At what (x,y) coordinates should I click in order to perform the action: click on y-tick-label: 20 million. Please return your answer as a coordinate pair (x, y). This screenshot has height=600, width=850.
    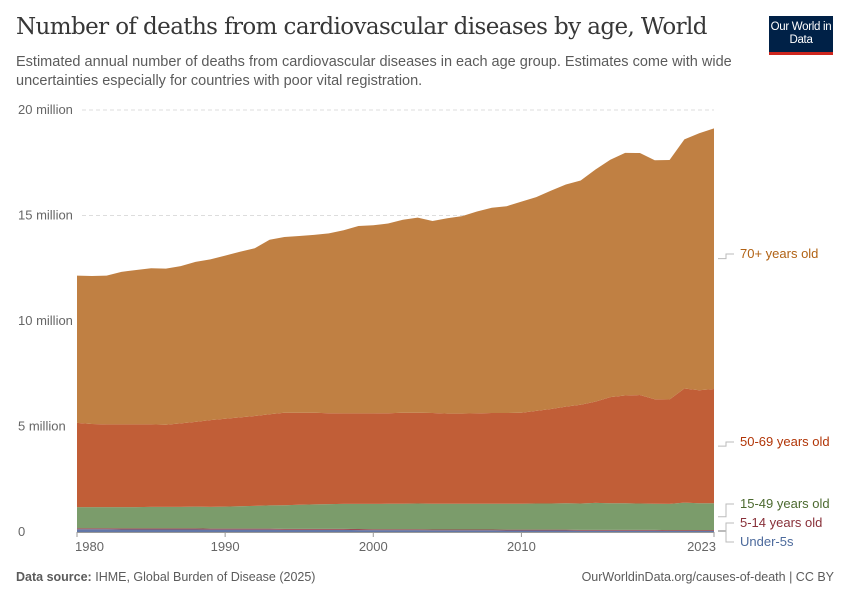
    Looking at the image, I should click on (45, 109).